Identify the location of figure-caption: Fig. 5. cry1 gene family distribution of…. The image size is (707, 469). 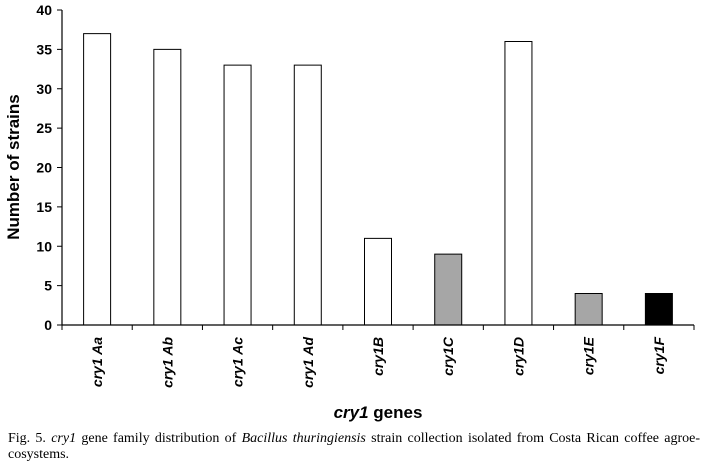
(354, 447).